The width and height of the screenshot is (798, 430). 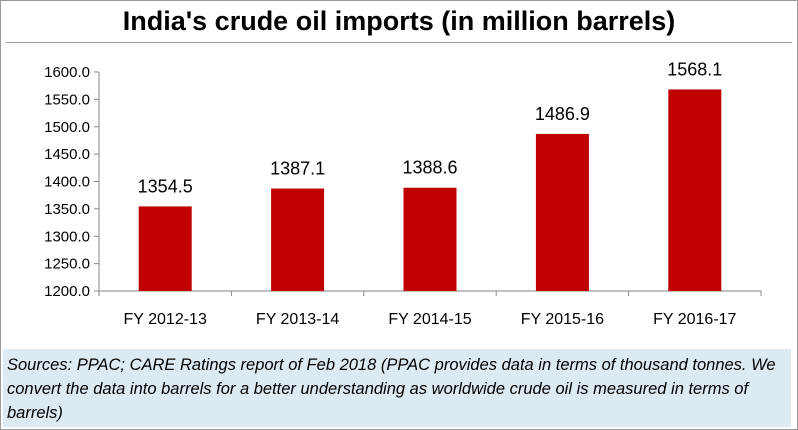 What do you see at coordinates (297, 319) in the screenshot?
I see `x-tick-label: FY 2013-14` at bounding box center [297, 319].